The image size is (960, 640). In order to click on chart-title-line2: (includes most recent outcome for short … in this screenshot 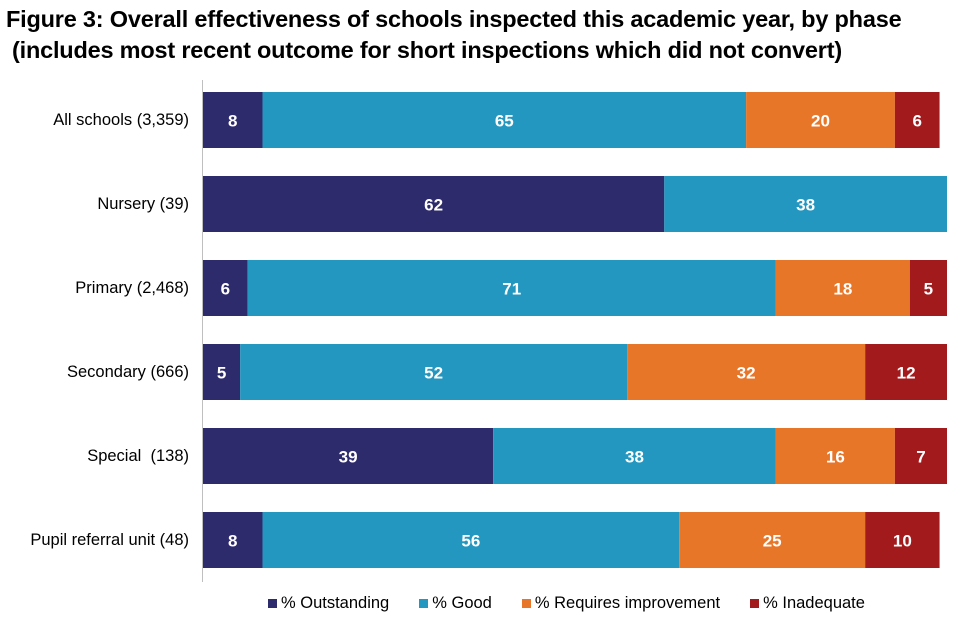, I will do `click(427, 50)`.